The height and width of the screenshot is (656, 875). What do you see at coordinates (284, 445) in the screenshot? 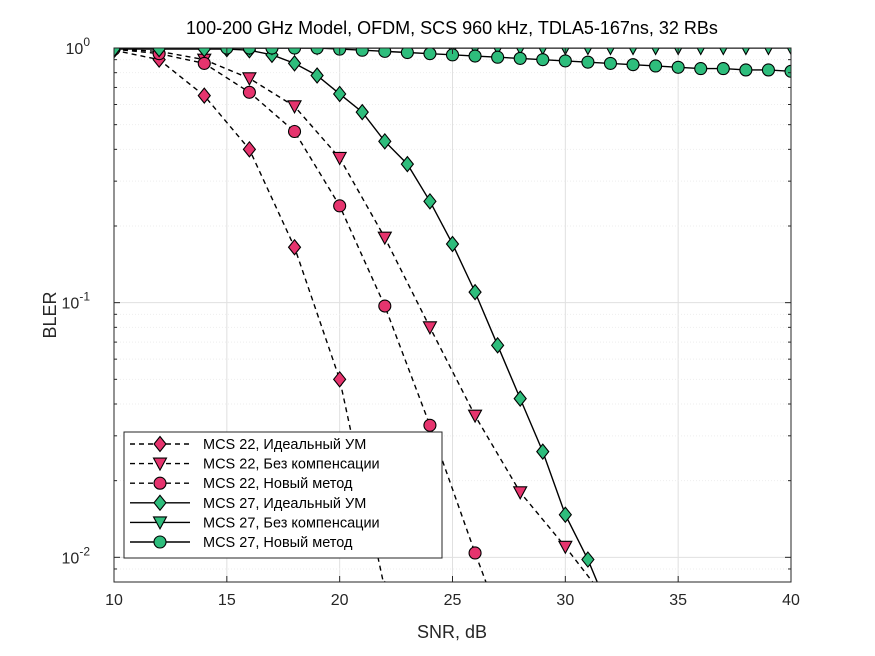
I see `legend-label: MCS 22, Идеальный УМ` at bounding box center [284, 445].